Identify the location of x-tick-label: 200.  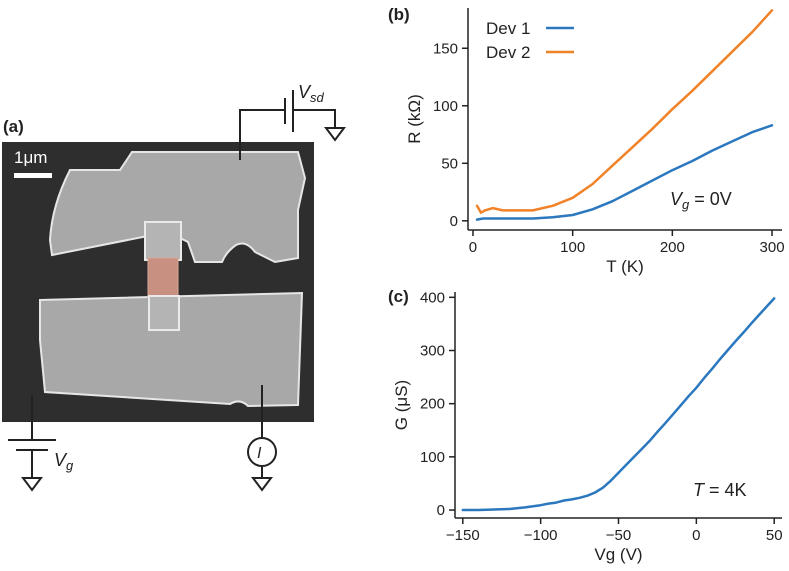
(672, 247).